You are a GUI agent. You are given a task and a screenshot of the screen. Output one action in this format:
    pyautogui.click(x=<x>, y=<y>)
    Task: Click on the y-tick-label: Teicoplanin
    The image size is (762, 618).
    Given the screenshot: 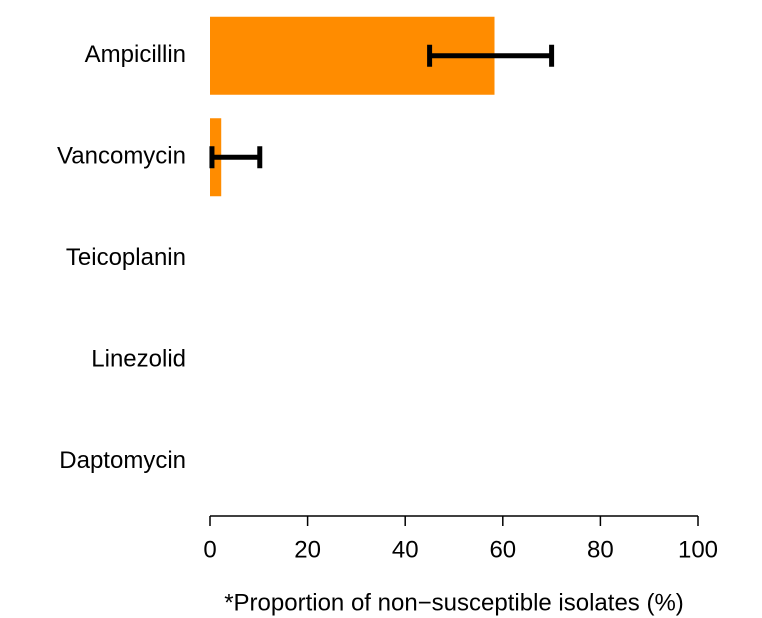 What is the action you would take?
    pyautogui.click(x=126, y=257)
    